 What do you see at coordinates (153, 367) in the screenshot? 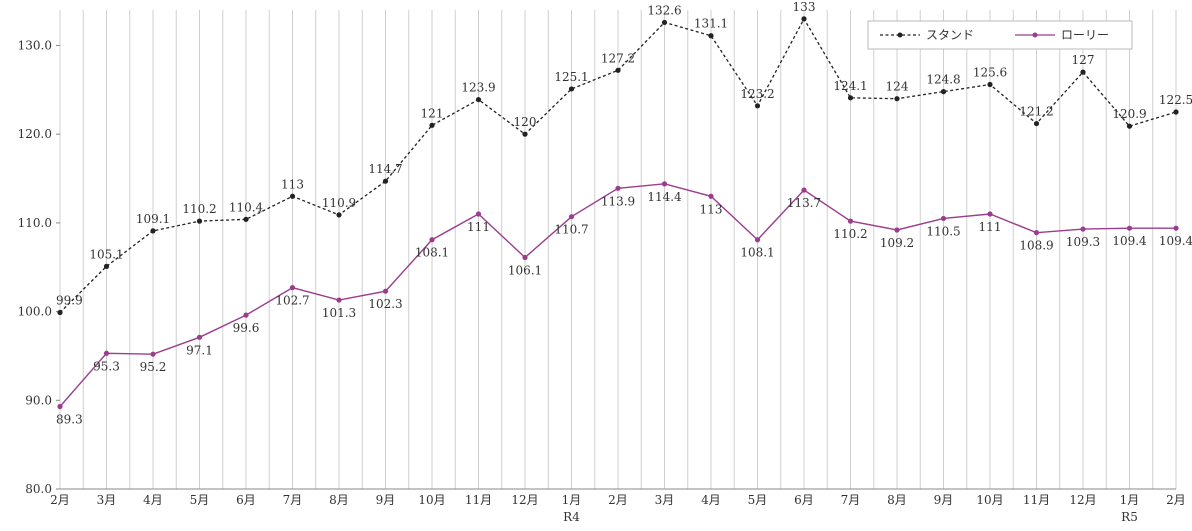
I see `data-label: 95.2` at bounding box center [153, 367].